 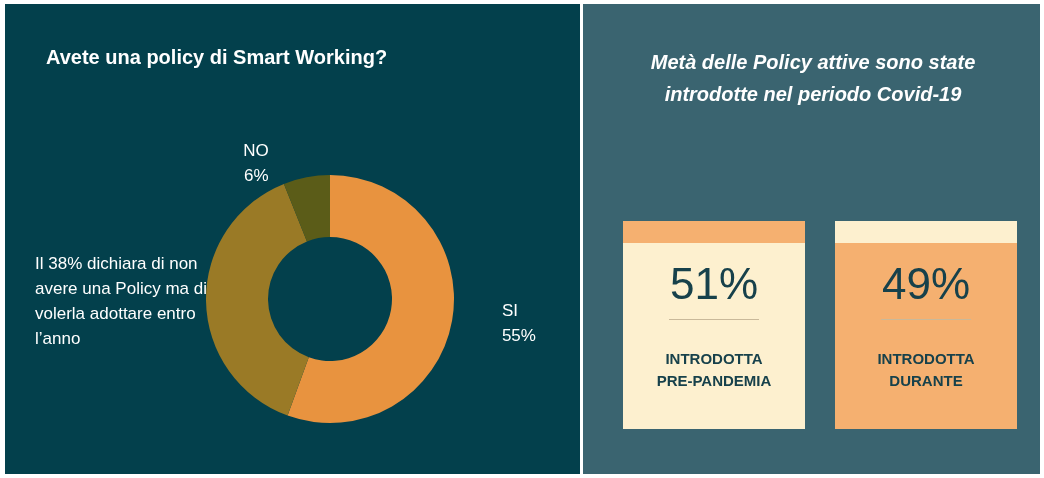 I want to click on slice-label: Il 38% dichiara di non avere una Policy ma di volerla adottare entro l’anno, so click(x=123, y=301).